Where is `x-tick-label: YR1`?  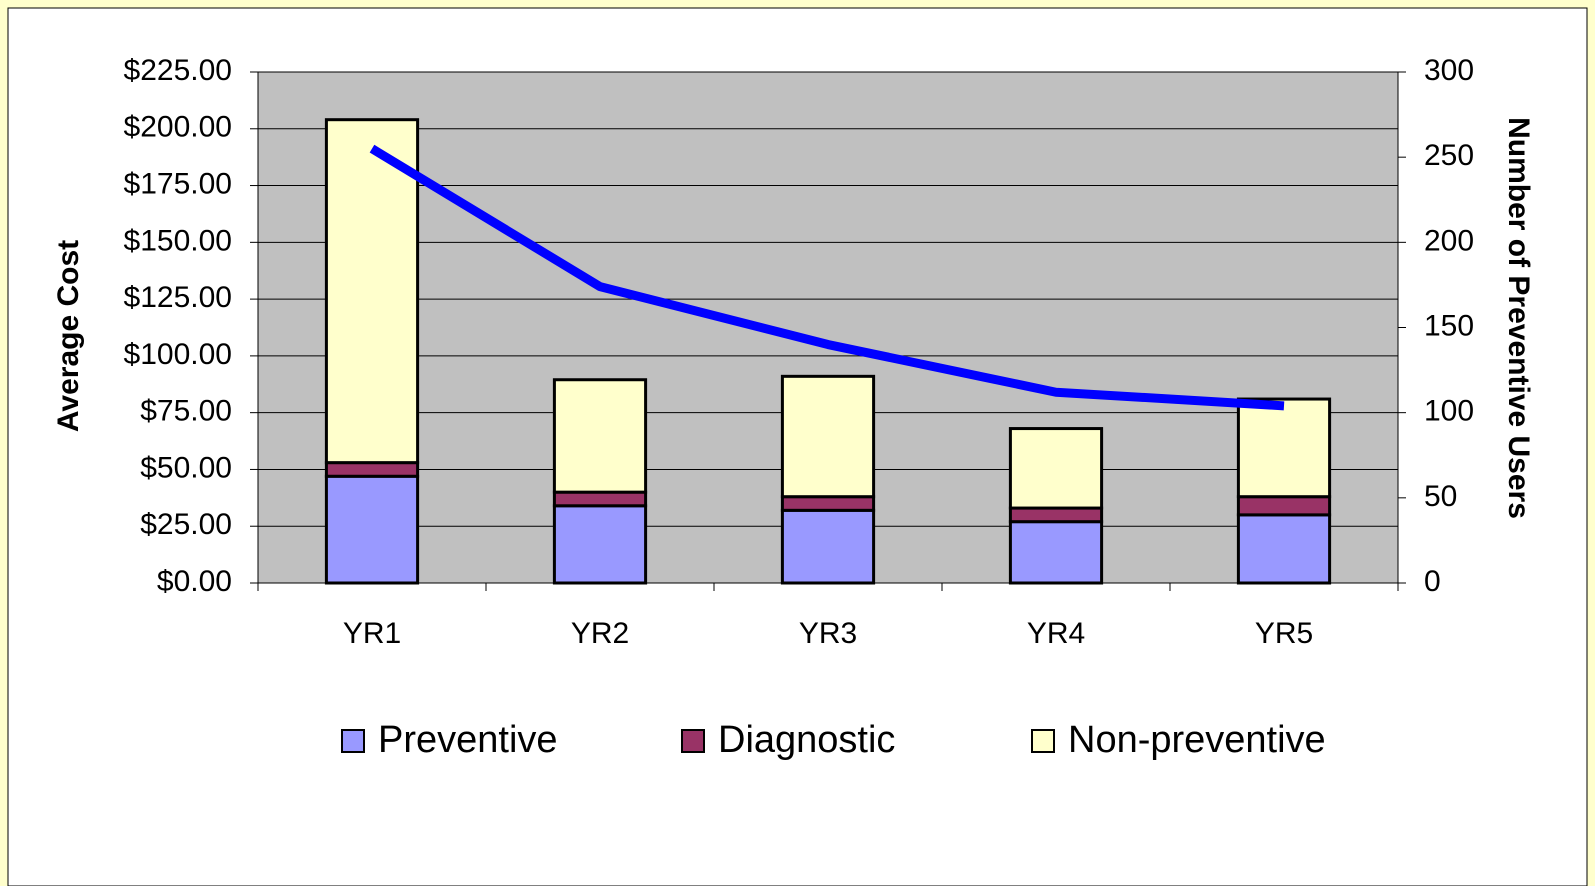
x-tick-label: YR1 is located at coordinates (372, 633).